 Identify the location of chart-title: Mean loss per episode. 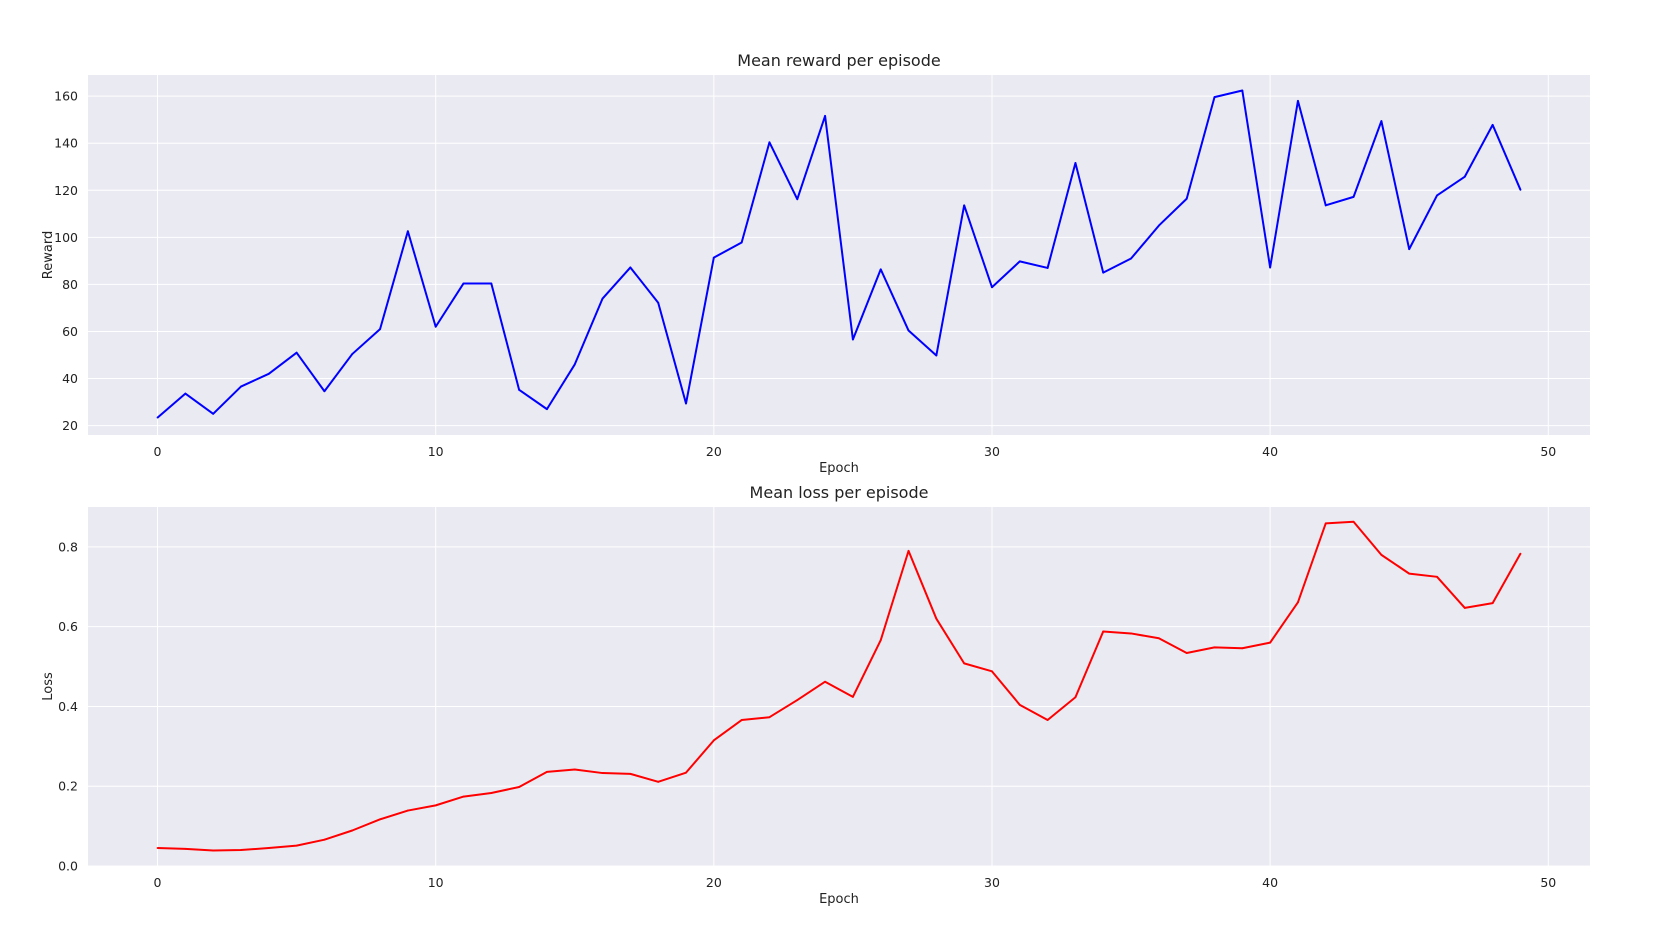
(839, 492).